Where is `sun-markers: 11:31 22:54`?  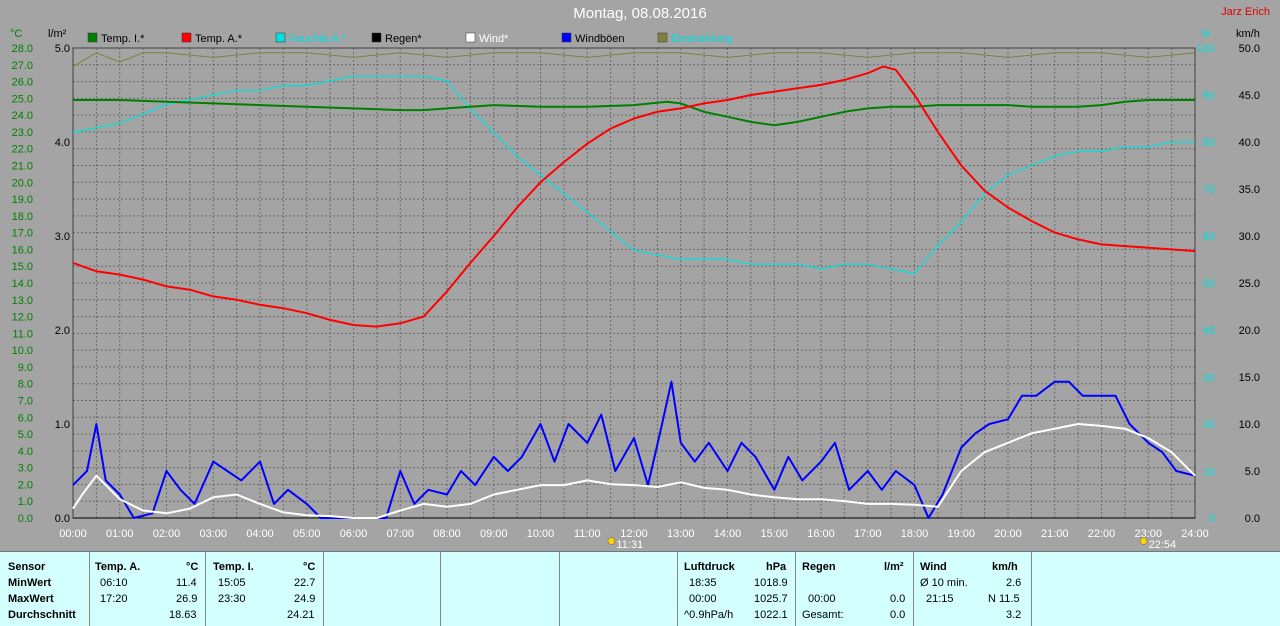
sun-markers: 11:31 22:54 is located at coordinates (892, 544).